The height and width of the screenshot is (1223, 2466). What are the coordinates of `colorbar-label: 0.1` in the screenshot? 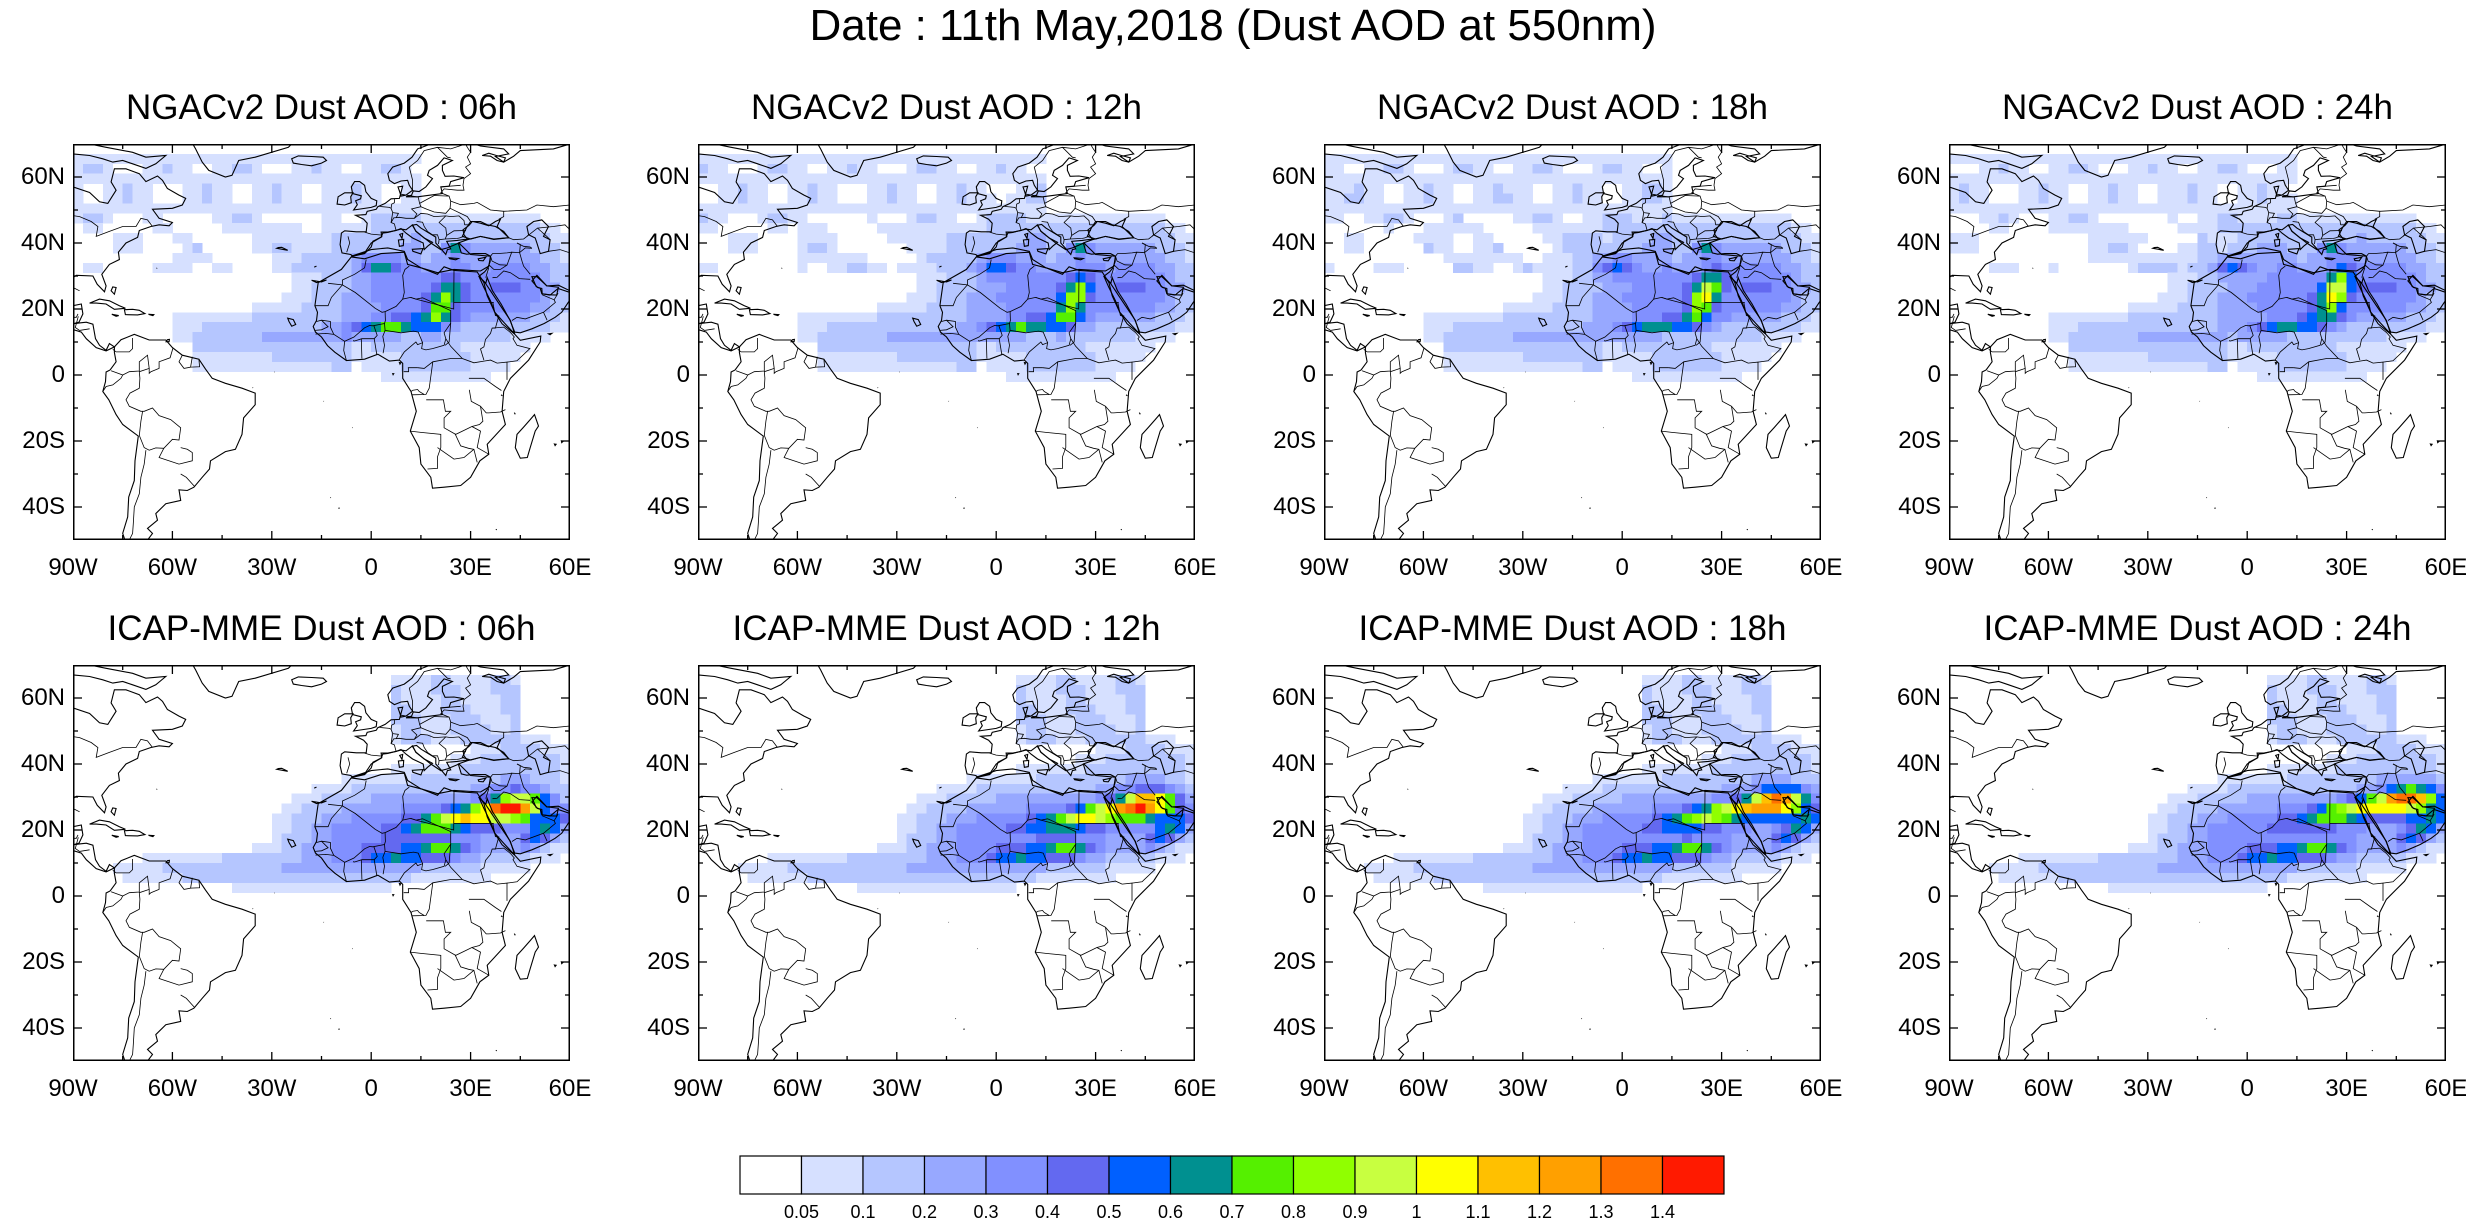 It's located at (863, 1212).